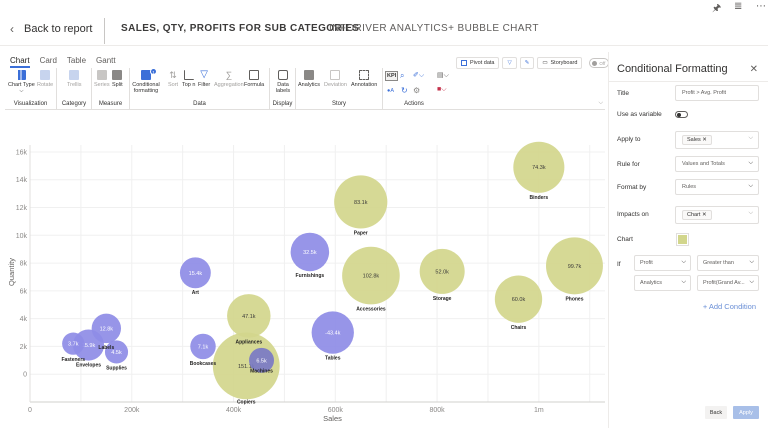 The height and width of the screenshot is (433, 768). What do you see at coordinates (509, 63) in the screenshot?
I see `funnel-settings-button: ▽` at bounding box center [509, 63].